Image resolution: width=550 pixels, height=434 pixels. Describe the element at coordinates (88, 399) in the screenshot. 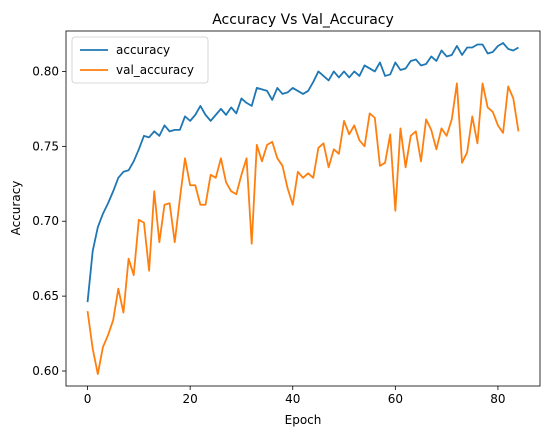

I see `x-tick-label: 0` at that location.